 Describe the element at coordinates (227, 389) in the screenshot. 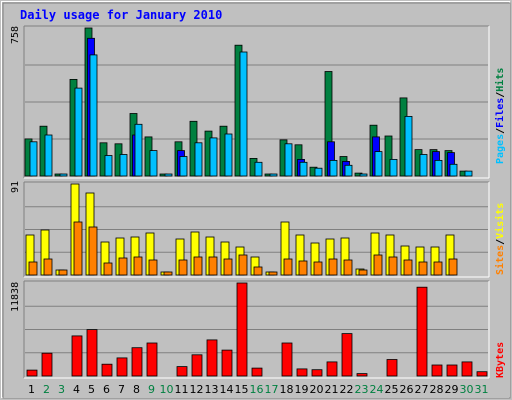

I see `x-tick-label-day-14: 14` at that location.